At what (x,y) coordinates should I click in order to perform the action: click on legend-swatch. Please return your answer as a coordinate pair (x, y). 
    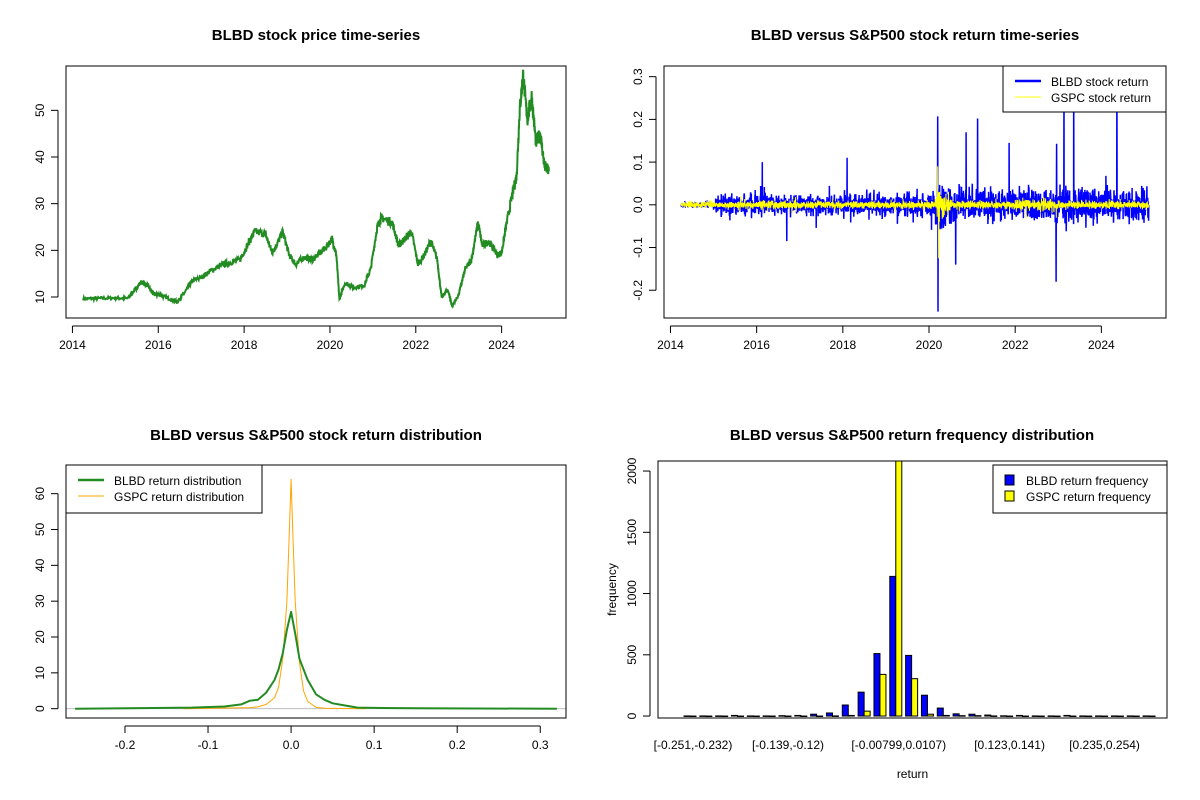
    Looking at the image, I should click on (1009, 480).